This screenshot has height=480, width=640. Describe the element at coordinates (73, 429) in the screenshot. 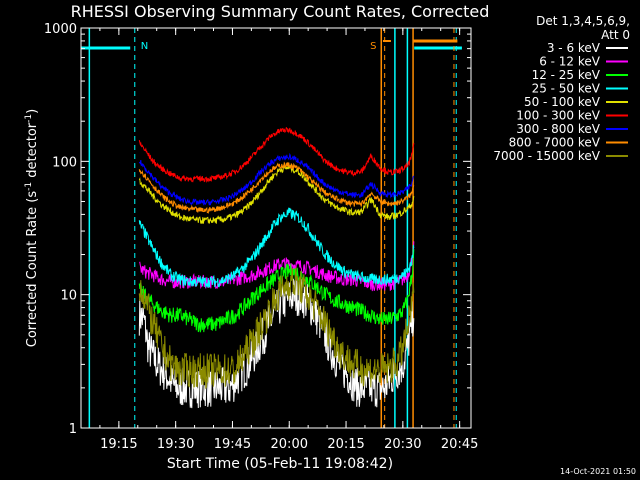

I see `y-tick-label: 1` at that location.